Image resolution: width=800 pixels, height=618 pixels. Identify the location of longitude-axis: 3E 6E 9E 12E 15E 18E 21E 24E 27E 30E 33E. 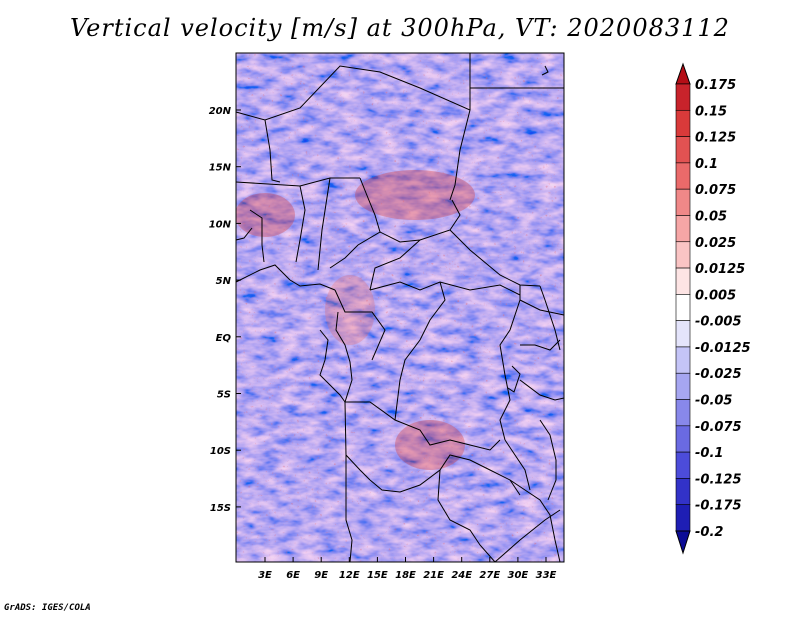
(407, 569).